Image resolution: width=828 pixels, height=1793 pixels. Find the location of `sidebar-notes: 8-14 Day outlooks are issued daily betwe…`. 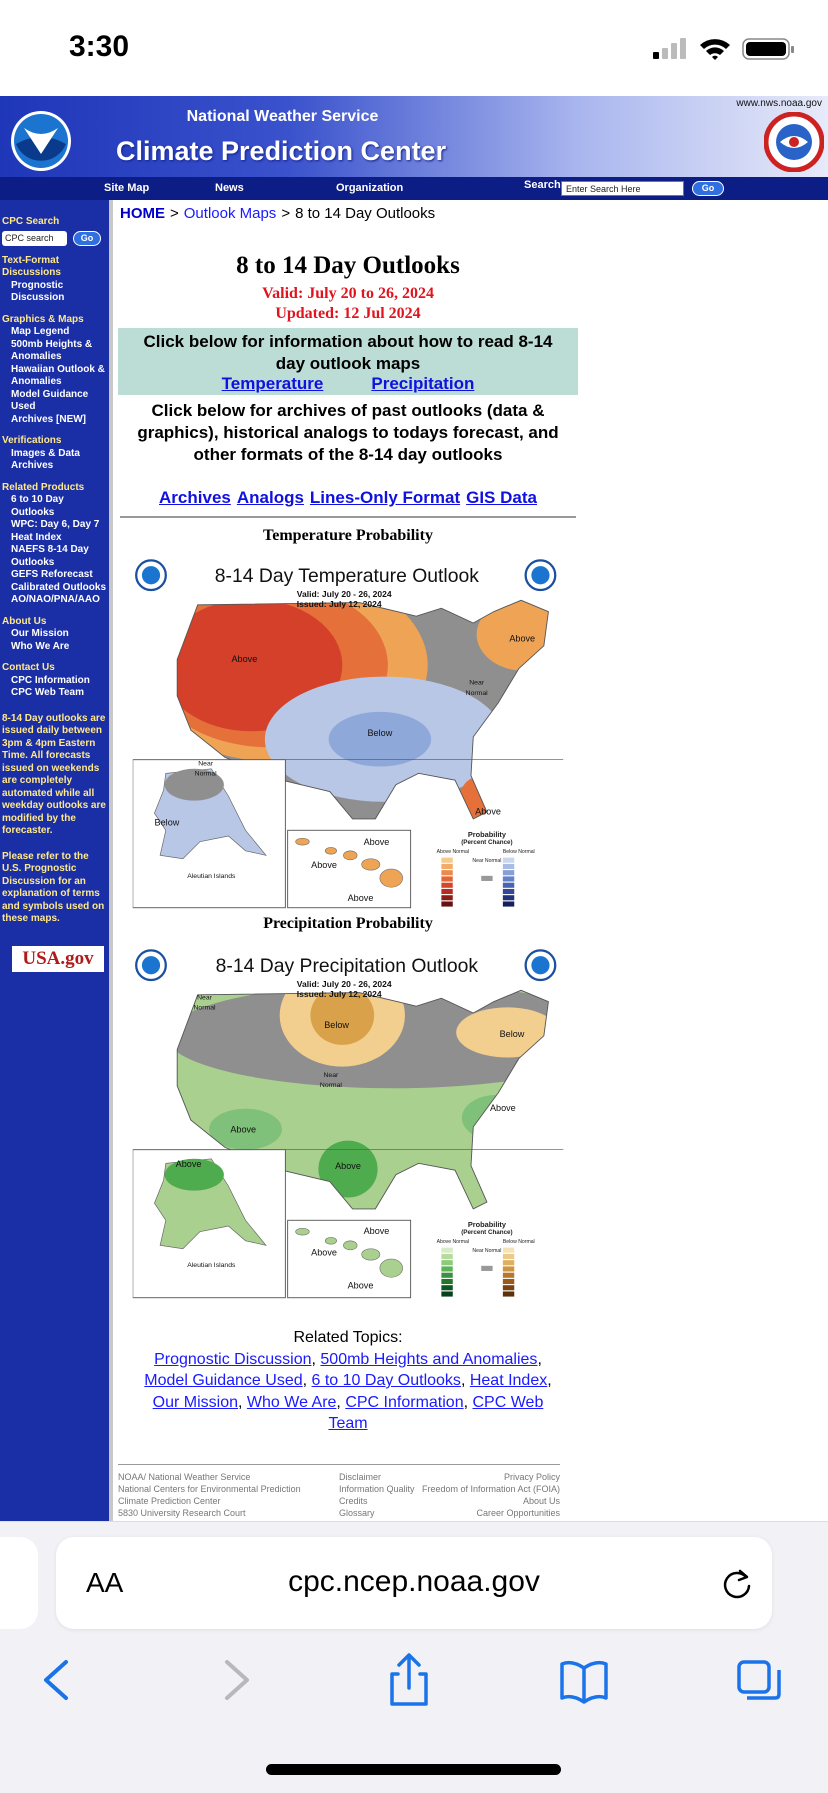

sidebar-notes: 8-14 Day outlooks are issued daily betwe… is located at coordinates (55, 819).